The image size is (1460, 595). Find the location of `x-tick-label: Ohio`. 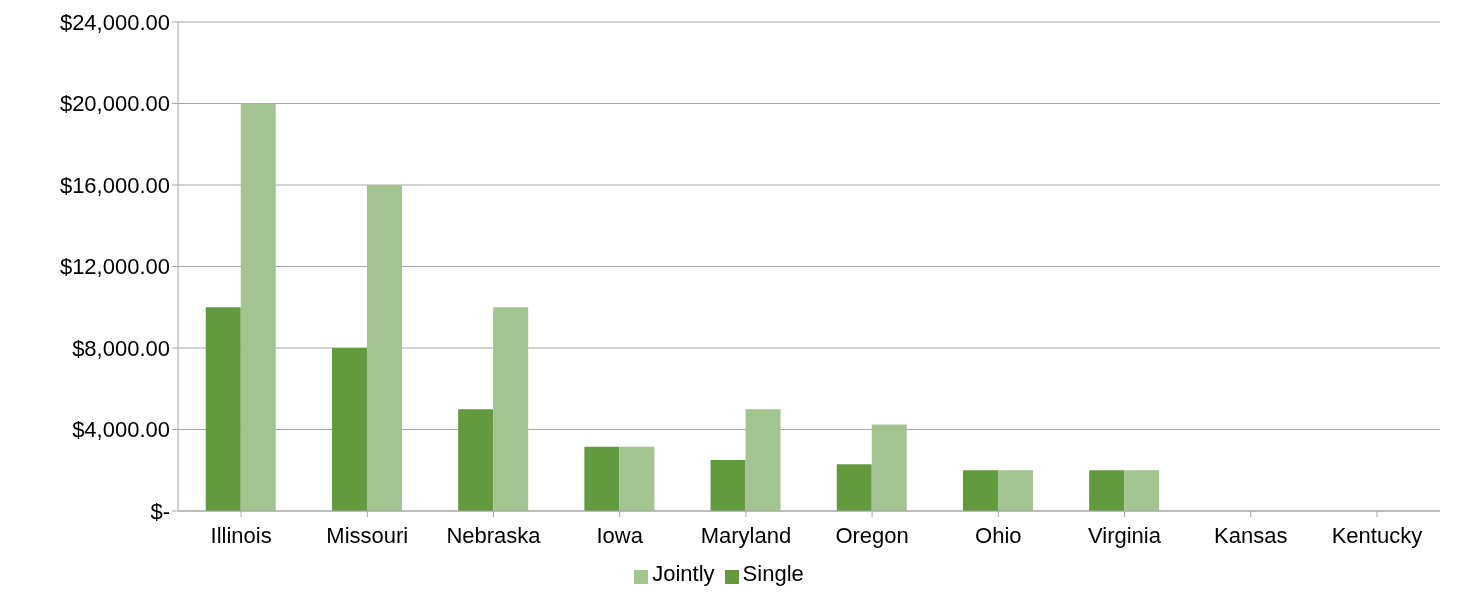

x-tick-label: Ohio is located at coordinates (998, 535).